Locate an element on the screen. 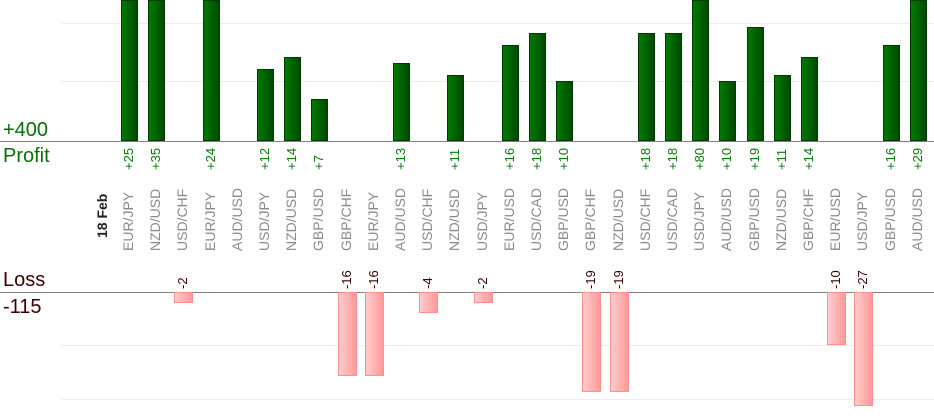 This screenshot has width=934, height=420. date-label: 18 Feb is located at coordinates (102, 215).